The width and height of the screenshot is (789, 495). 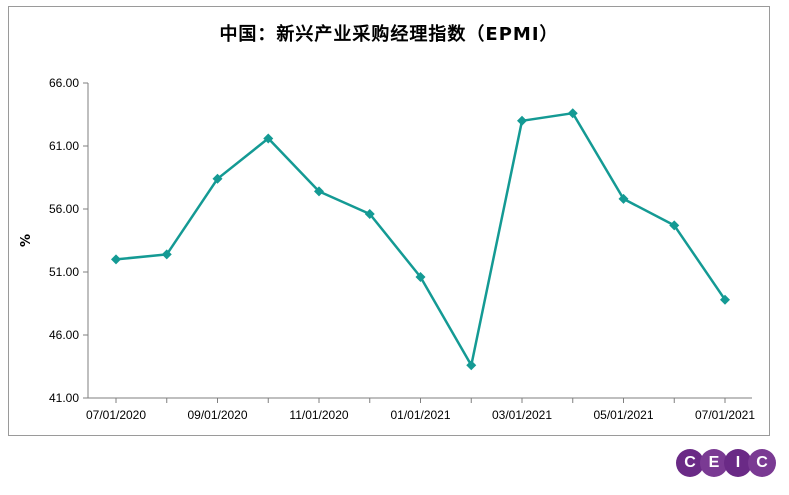 I want to click on x-tick-label: 07/01/2021, so click(x=725, y=415).